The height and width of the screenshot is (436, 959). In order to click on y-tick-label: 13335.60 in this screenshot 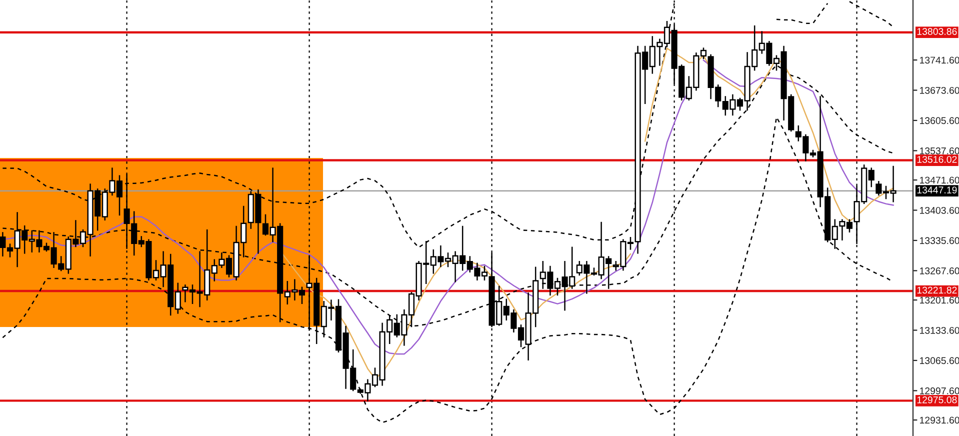, I will do `click(939, 240)`.